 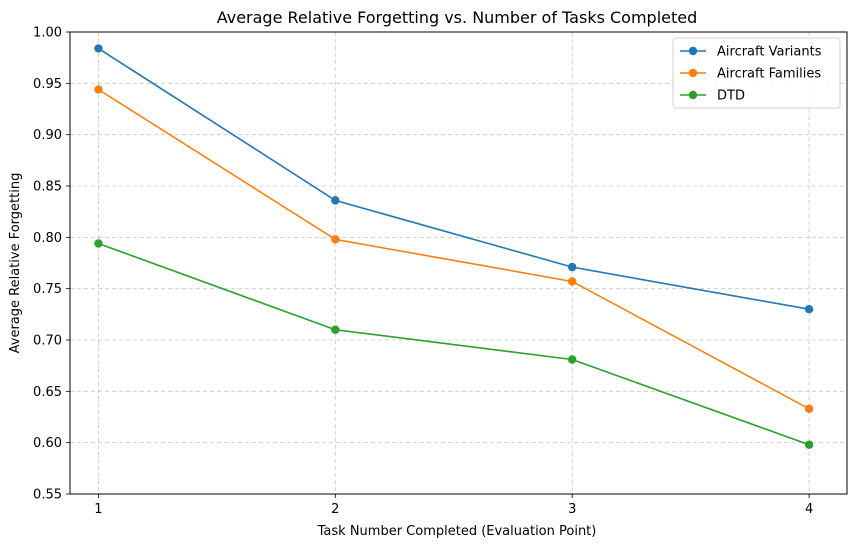 I want to click on legend-marker-aircraft-variants, so click(x=693, y=51).